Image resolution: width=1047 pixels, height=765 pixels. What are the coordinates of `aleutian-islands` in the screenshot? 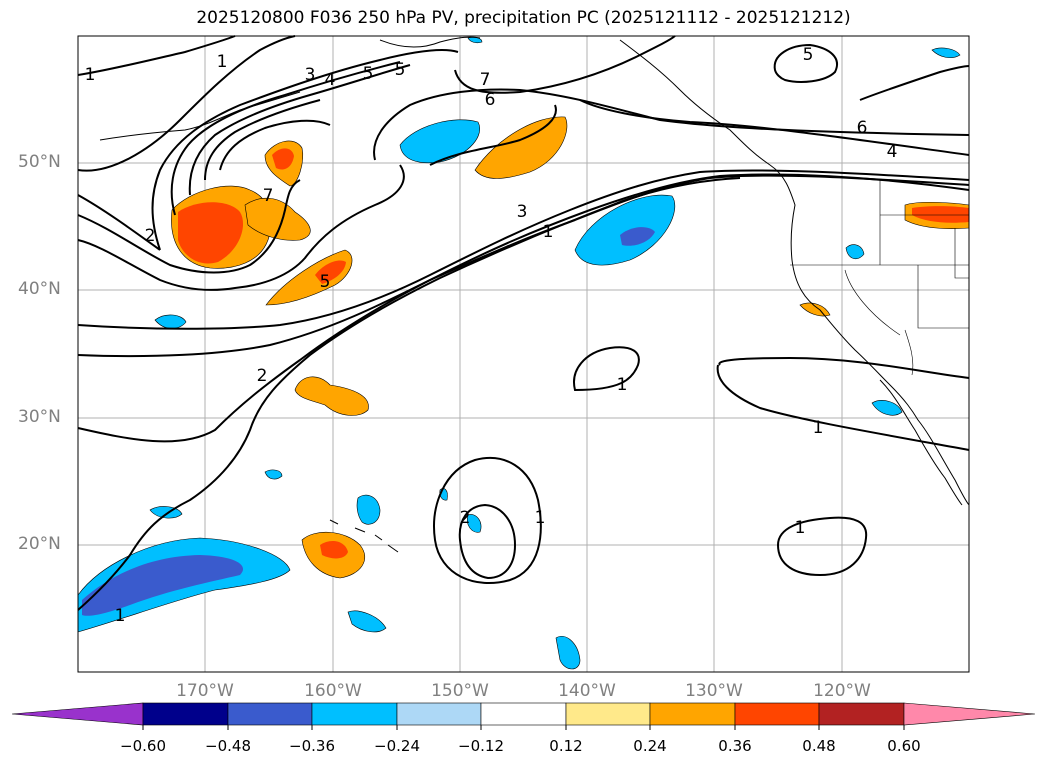 It's located at (200, 116).